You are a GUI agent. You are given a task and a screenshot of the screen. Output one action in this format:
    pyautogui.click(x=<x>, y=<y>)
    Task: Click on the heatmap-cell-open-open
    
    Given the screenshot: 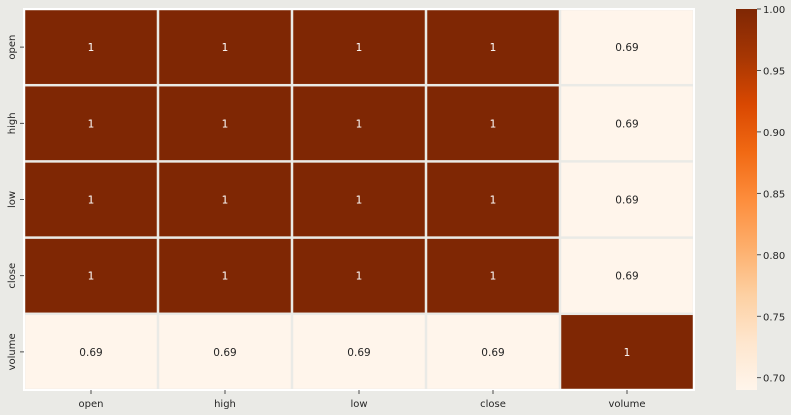 What is the action you would take?
    pyautogui.click(x=91, y=47)
    